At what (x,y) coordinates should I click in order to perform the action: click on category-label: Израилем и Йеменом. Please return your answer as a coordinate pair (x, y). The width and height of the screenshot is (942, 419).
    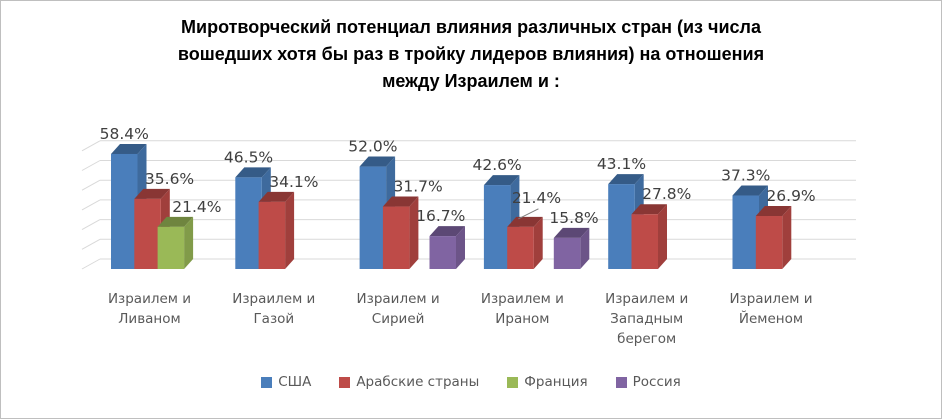
    Looking at the image, I should click on (771, 309).